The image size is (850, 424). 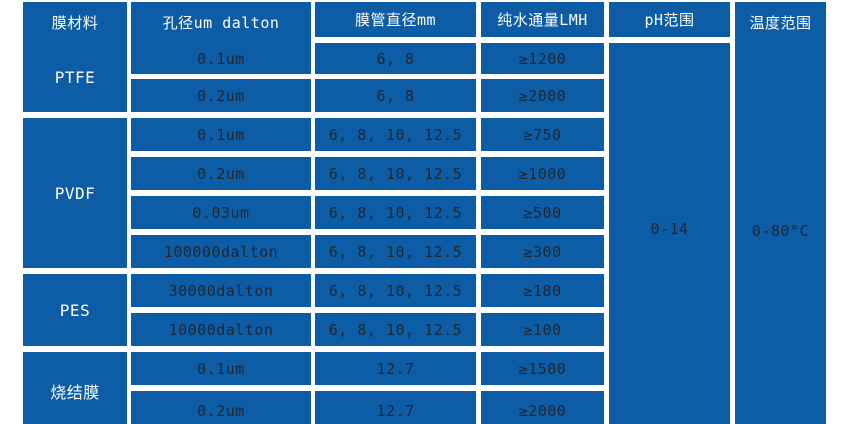 What do you see at coordinates (221, 38) in the screenshot?
I see `pore-header-block: 孔径um dalton 0.1um` at bounding box center [221, 38].